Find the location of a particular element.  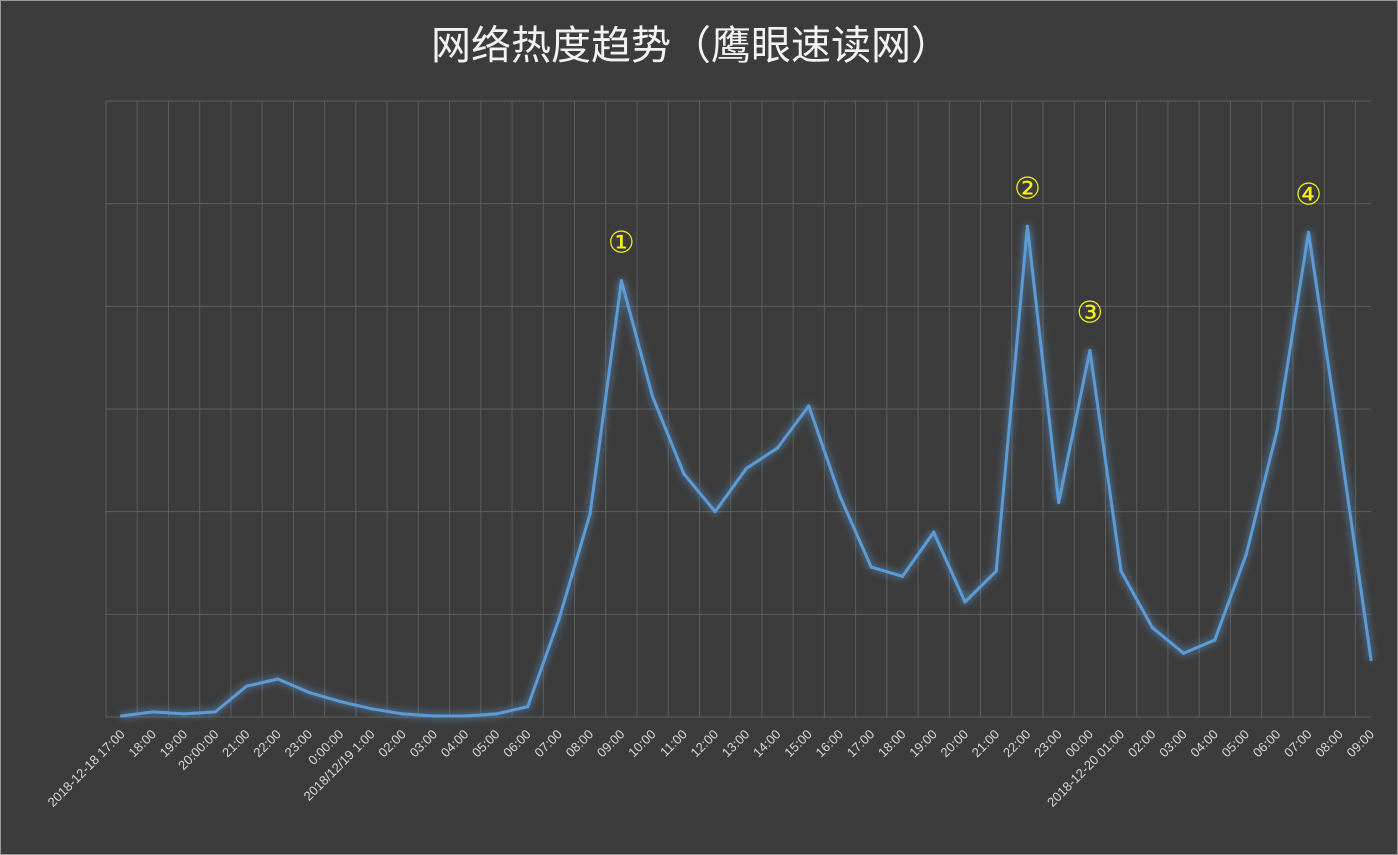

x-tick-label: 20:00 is located at coordinates (954, 744).